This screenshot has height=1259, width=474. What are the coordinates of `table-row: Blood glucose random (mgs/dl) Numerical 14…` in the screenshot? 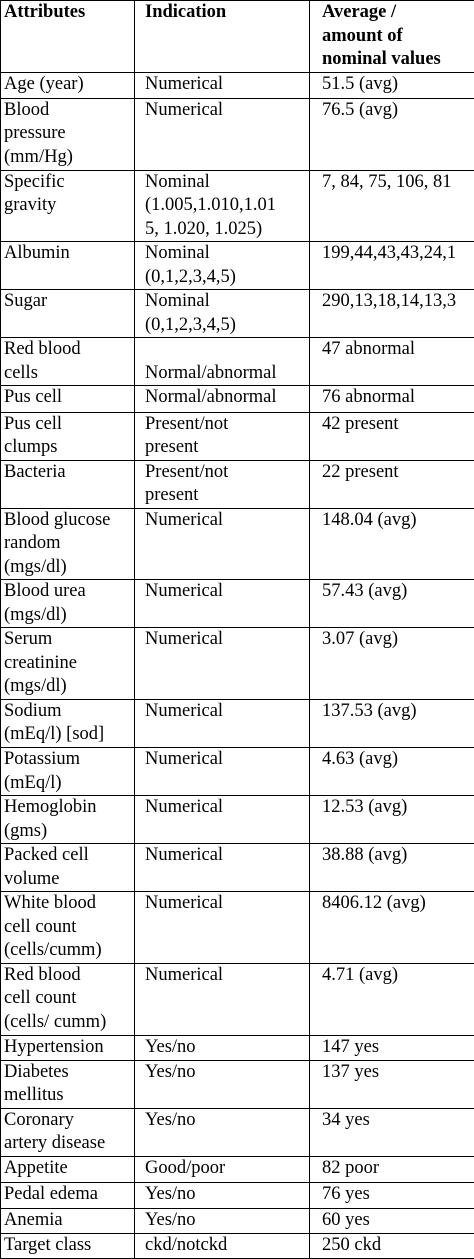 It's located at (237, 544).